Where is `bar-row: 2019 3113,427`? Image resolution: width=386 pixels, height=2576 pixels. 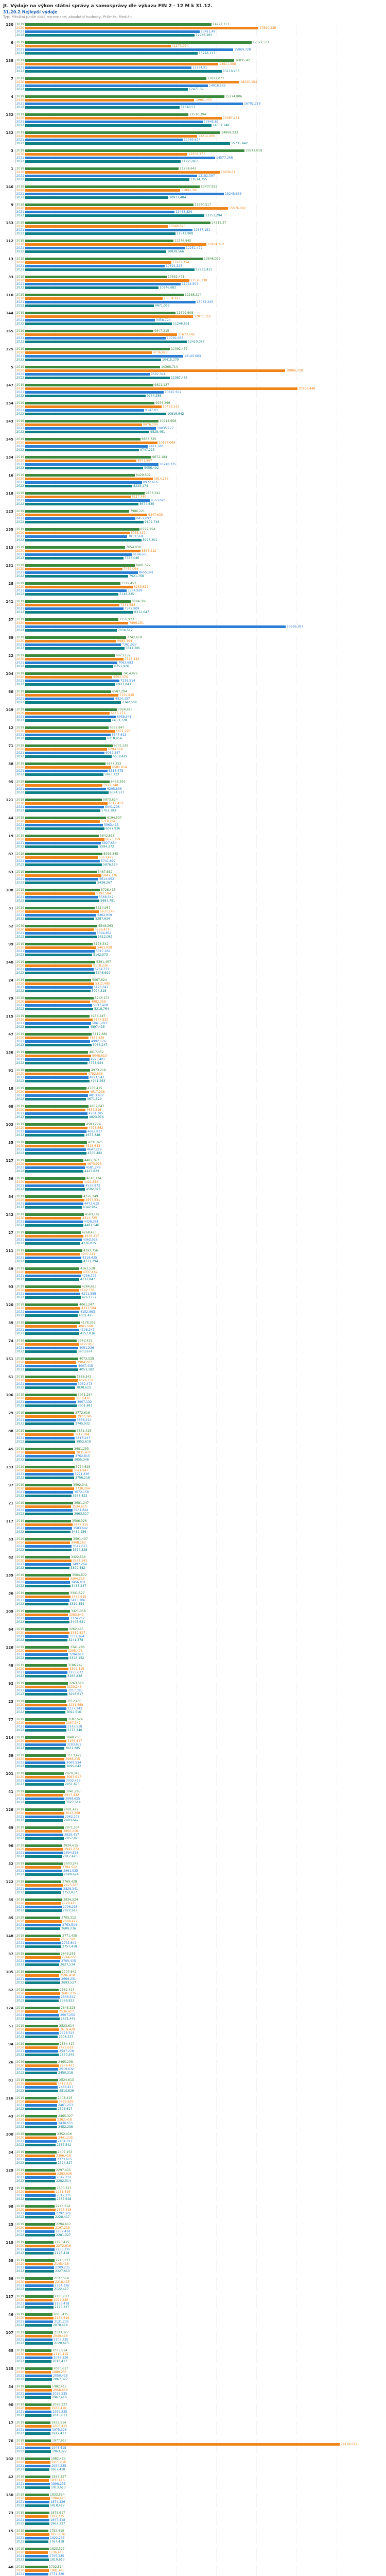 bar-row: 2019 3113,427 is located at coordinates (200, 1755).